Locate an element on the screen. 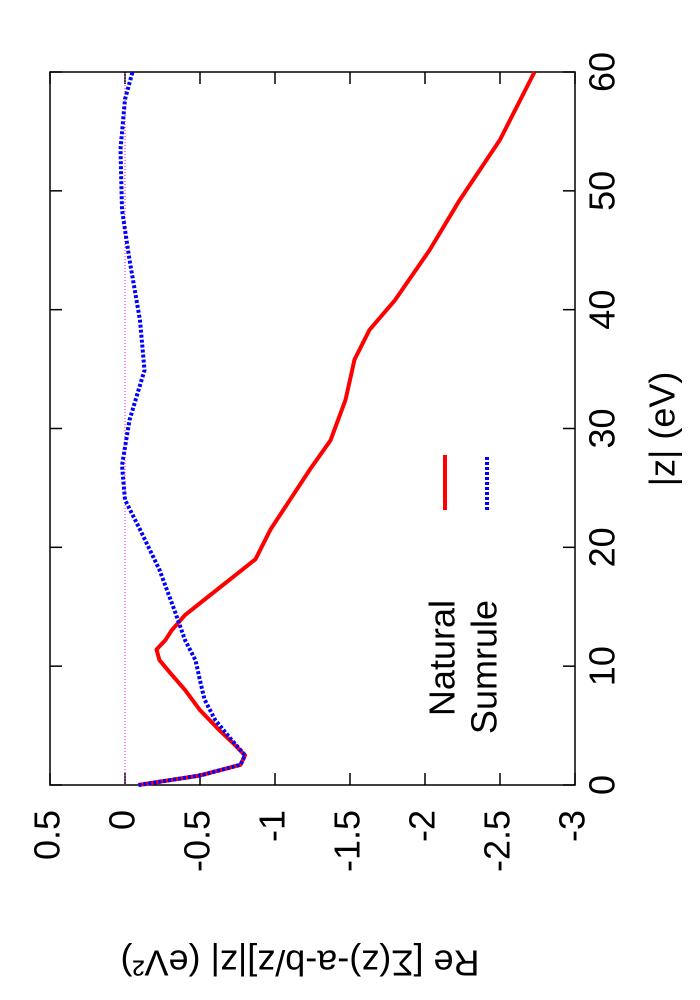 This screenshot has width=700, height=1000. x-tick-label: 60 is located at coordinates (602, 72).